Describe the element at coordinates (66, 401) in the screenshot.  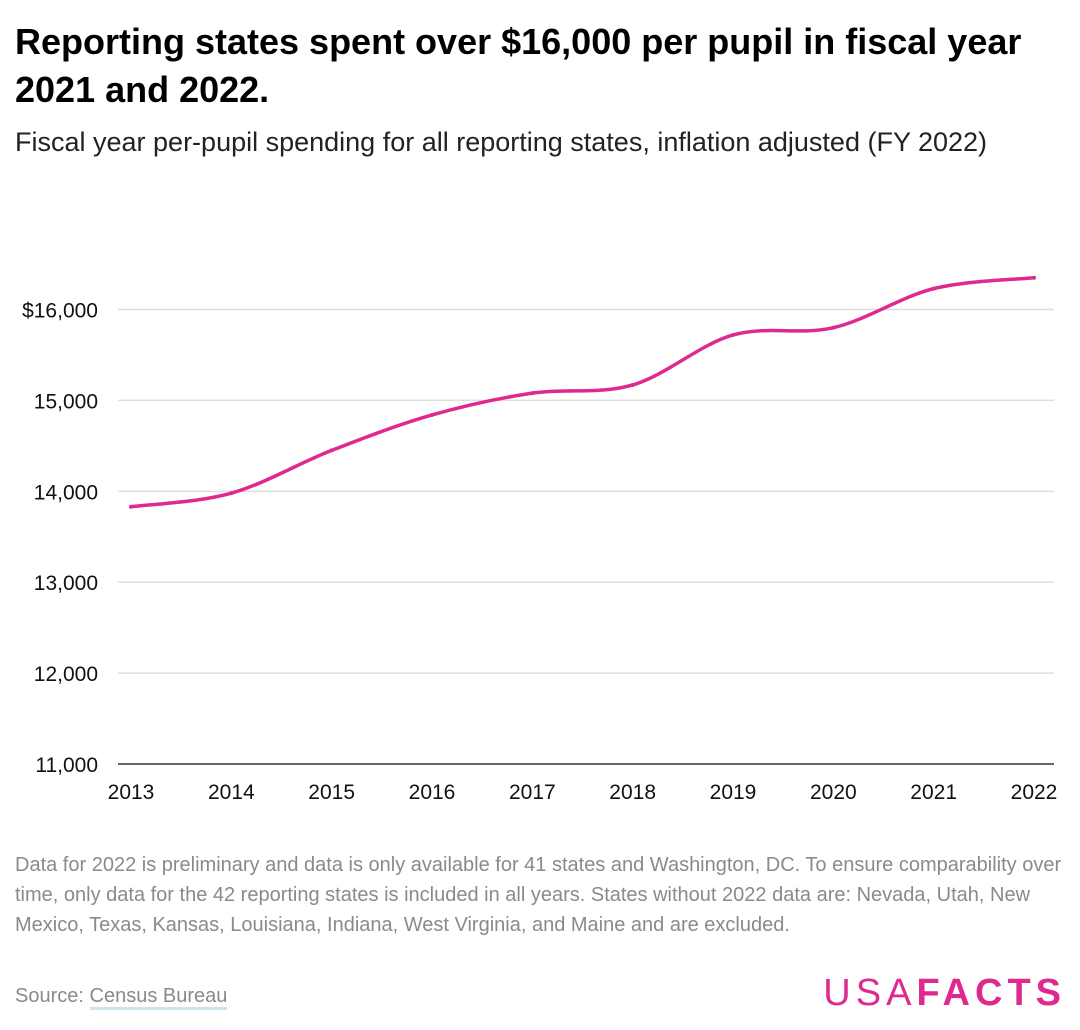
I see `y-tick-label: 15,000` at that location.